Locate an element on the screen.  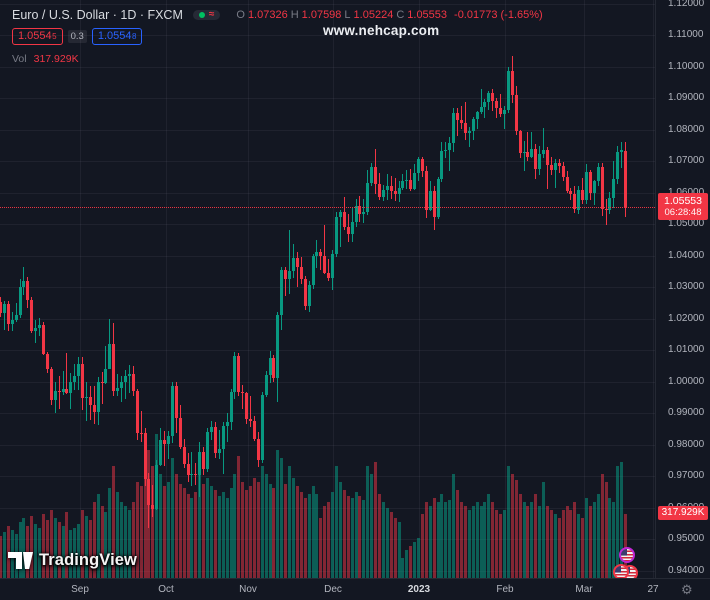
us-flag-event-top is located at coordinates (627, 555).